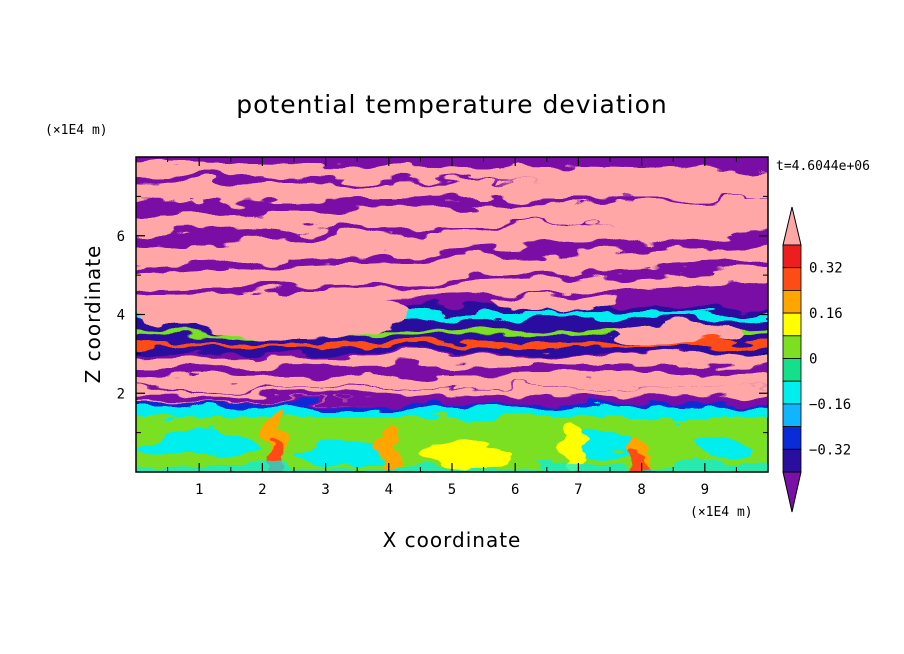 Image resolution: width=904 pixels, height=654 pixels. What do you see at coordinates (823, 166) in the screenshot?
I see `time-label: t=4.6044e+06` at bounding box center [823, 166].